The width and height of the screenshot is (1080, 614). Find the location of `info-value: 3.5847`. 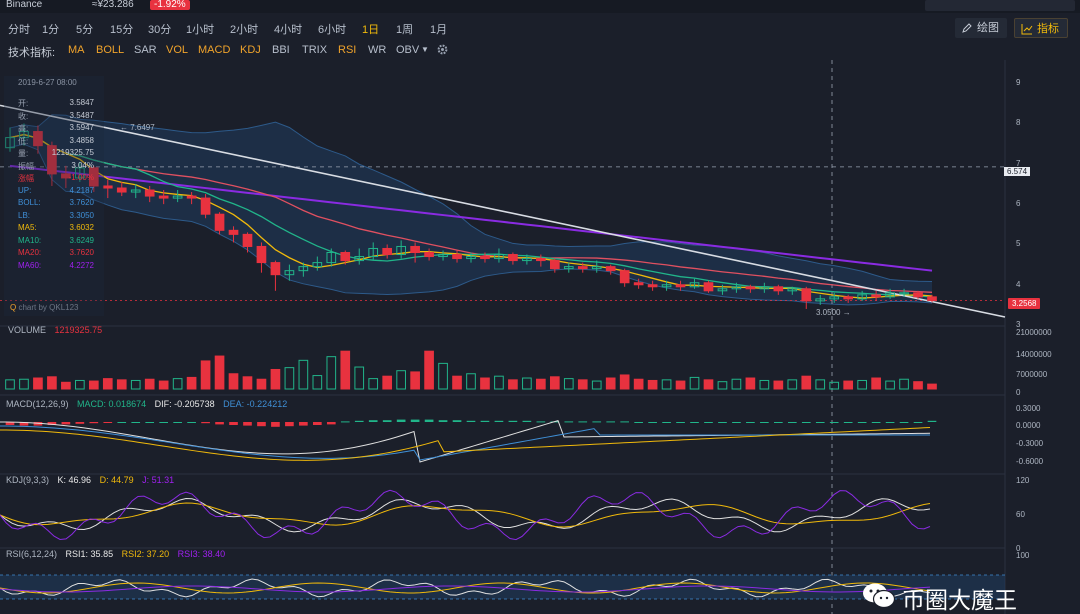

info-value: 3.5847 is located at coordinates (81, 102).